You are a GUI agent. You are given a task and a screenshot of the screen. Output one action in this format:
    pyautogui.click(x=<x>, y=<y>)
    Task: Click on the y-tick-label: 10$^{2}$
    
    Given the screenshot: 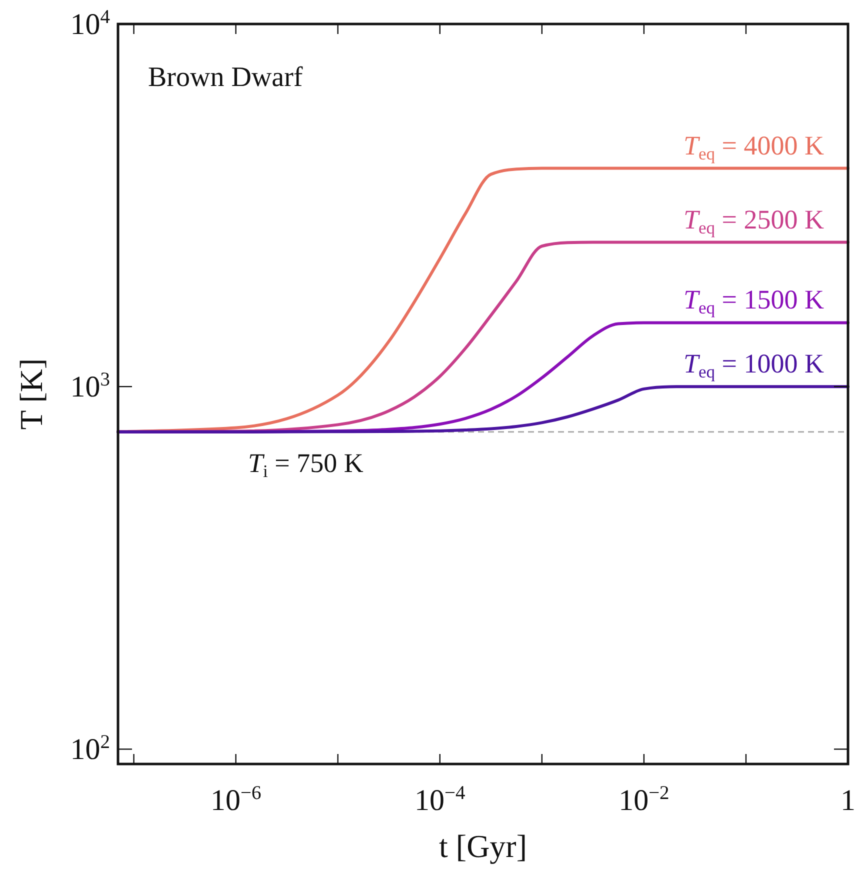 What is the action you would take?
    pyautogui.click(x=90, y=749)
    